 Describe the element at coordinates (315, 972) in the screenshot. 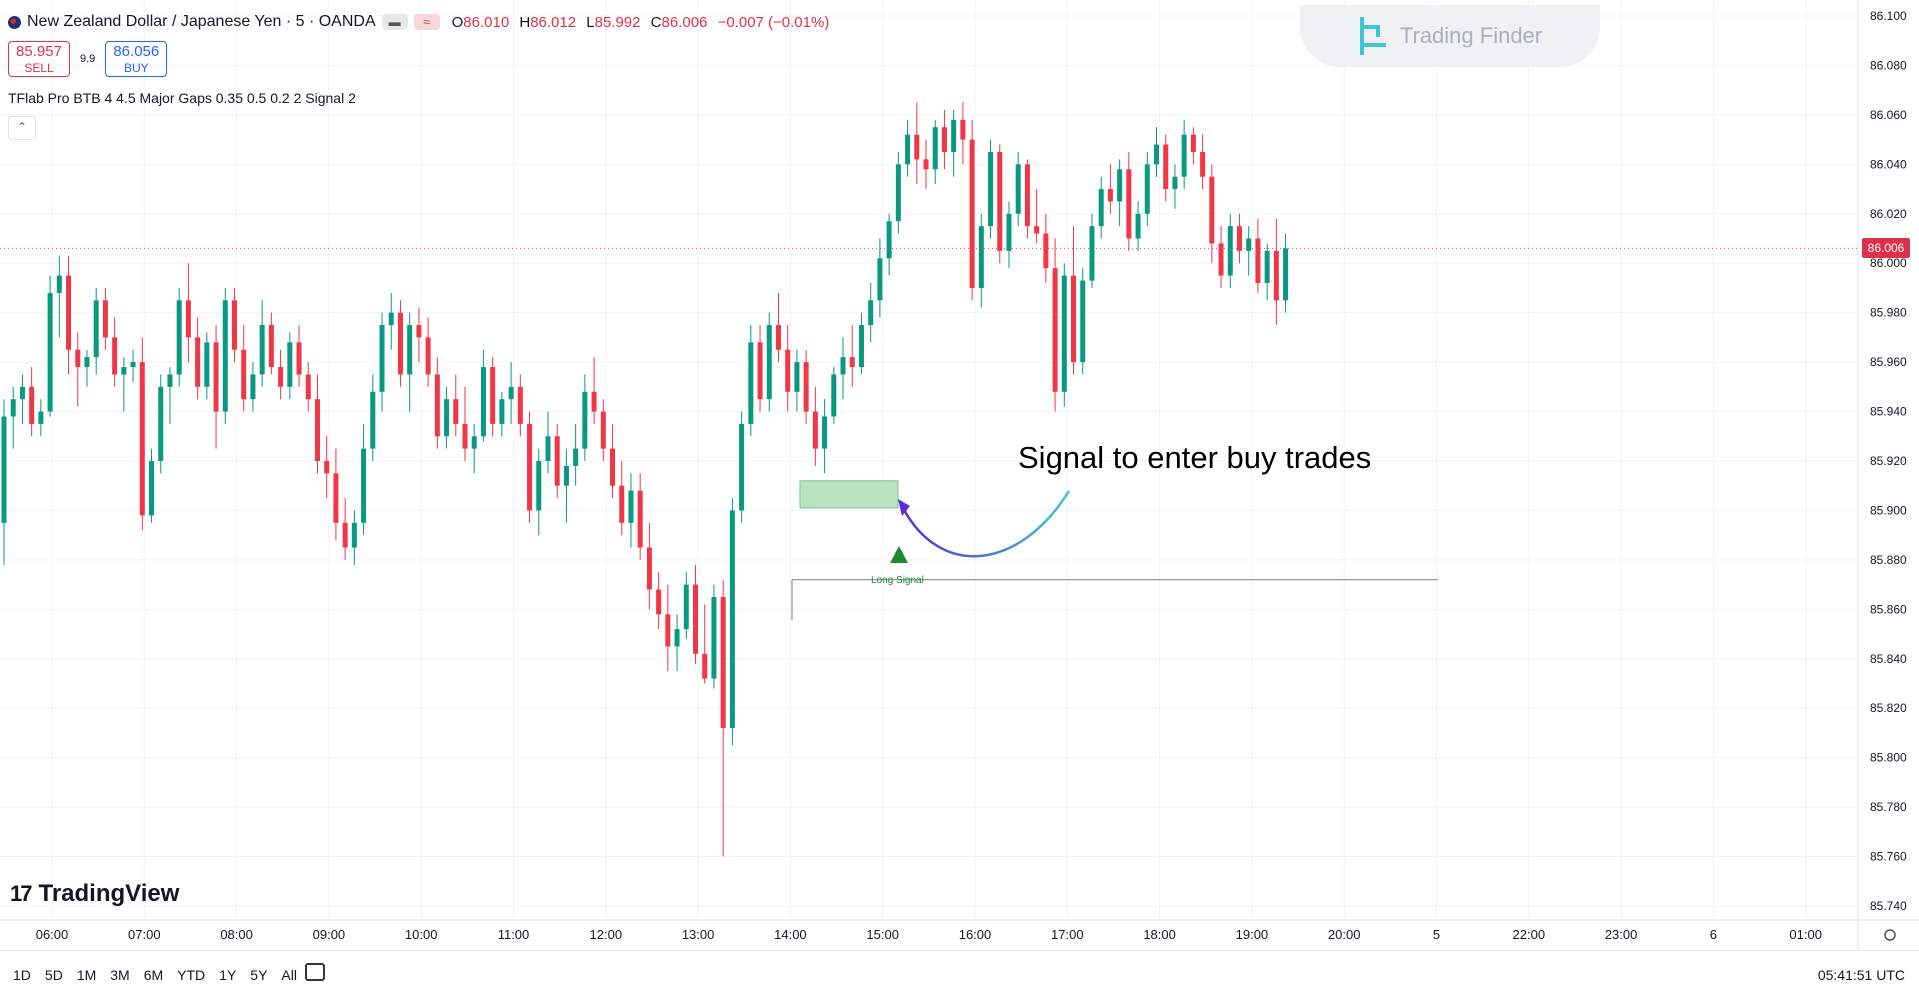

I see `go-to-date-calendar-icon` at that location.